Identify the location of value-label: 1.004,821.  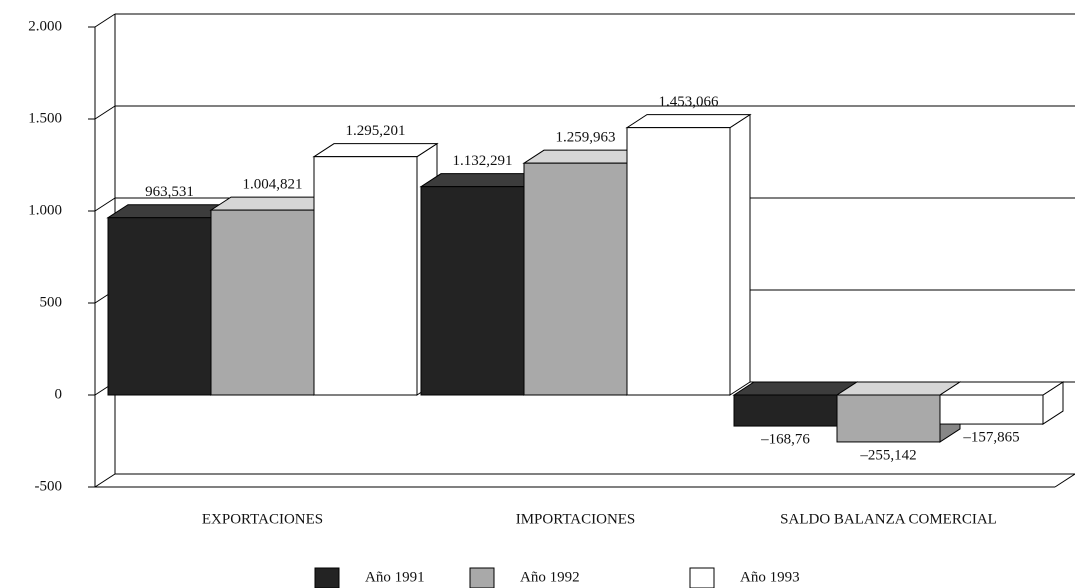
(273, 185).